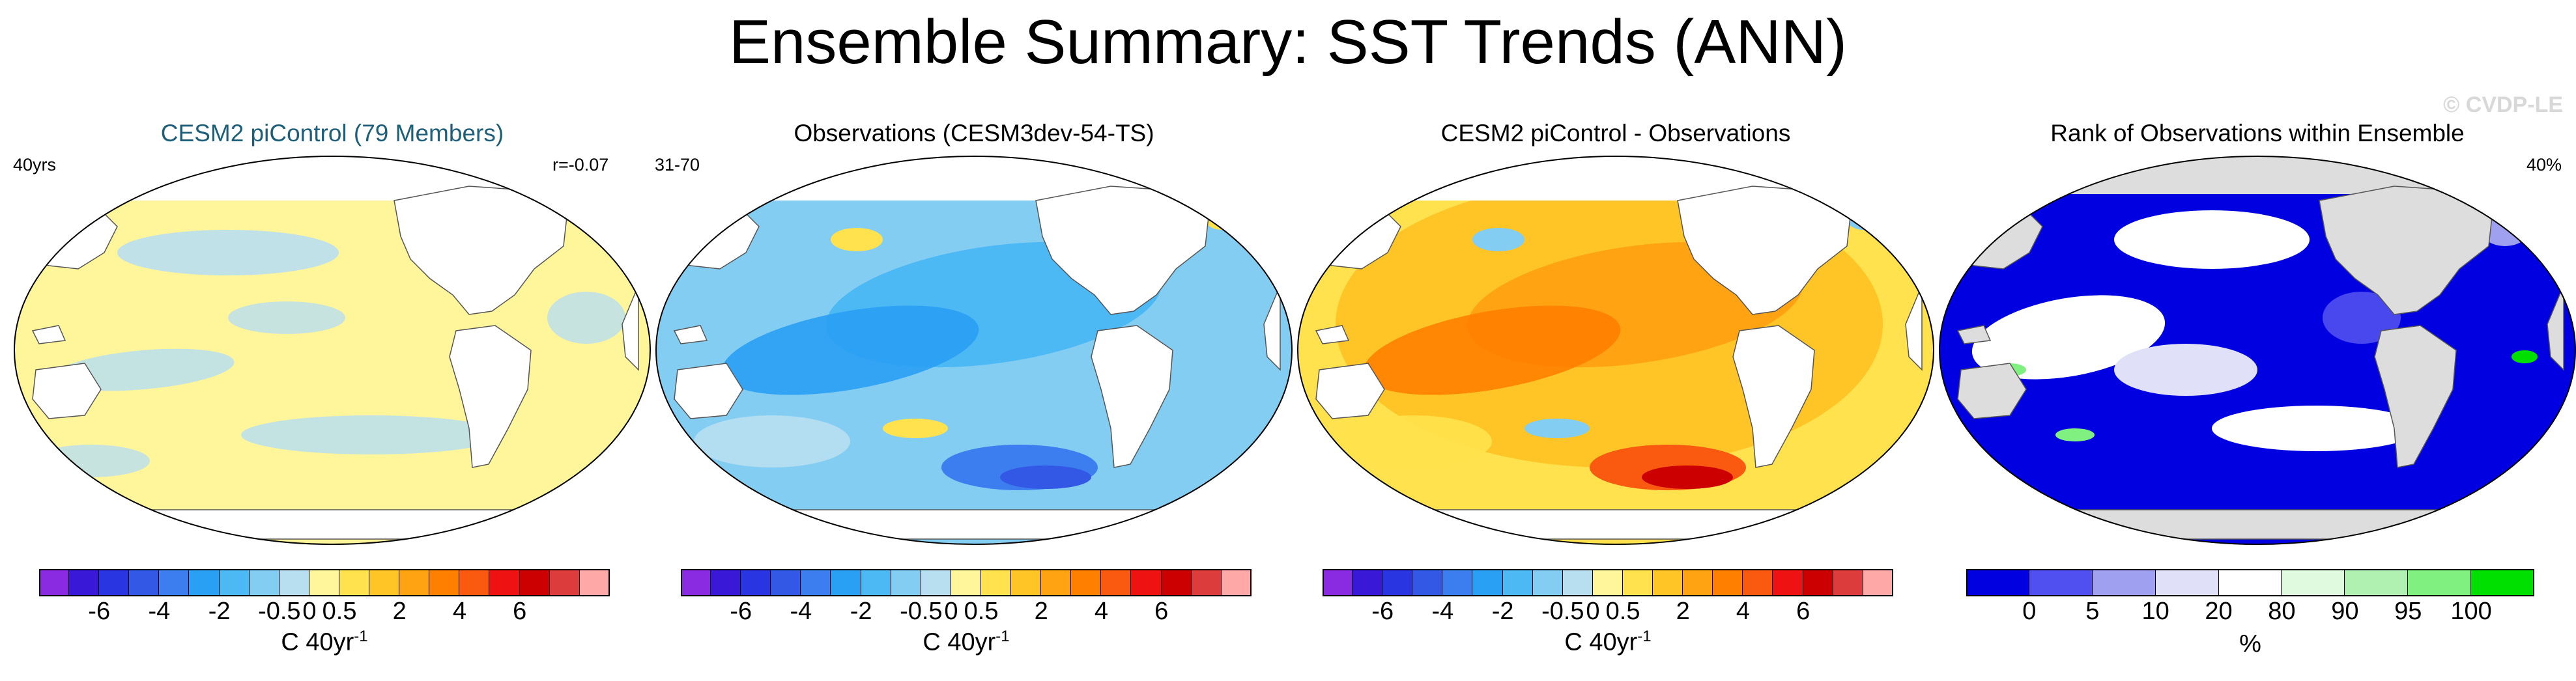 The image size is (2576, 681). I want to click on colorbar-observations-tick-label: -6, so click(741, 611).